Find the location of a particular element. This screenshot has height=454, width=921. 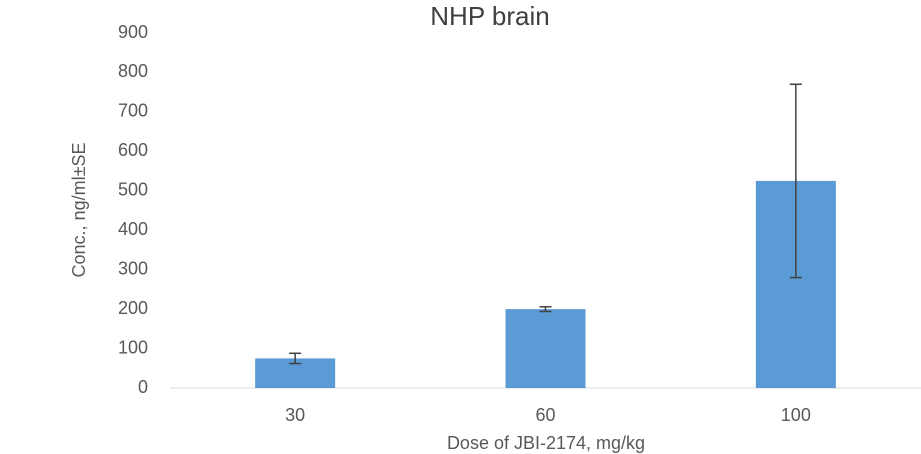

y-tick-label: 500 is located at coordinates (133, 190).